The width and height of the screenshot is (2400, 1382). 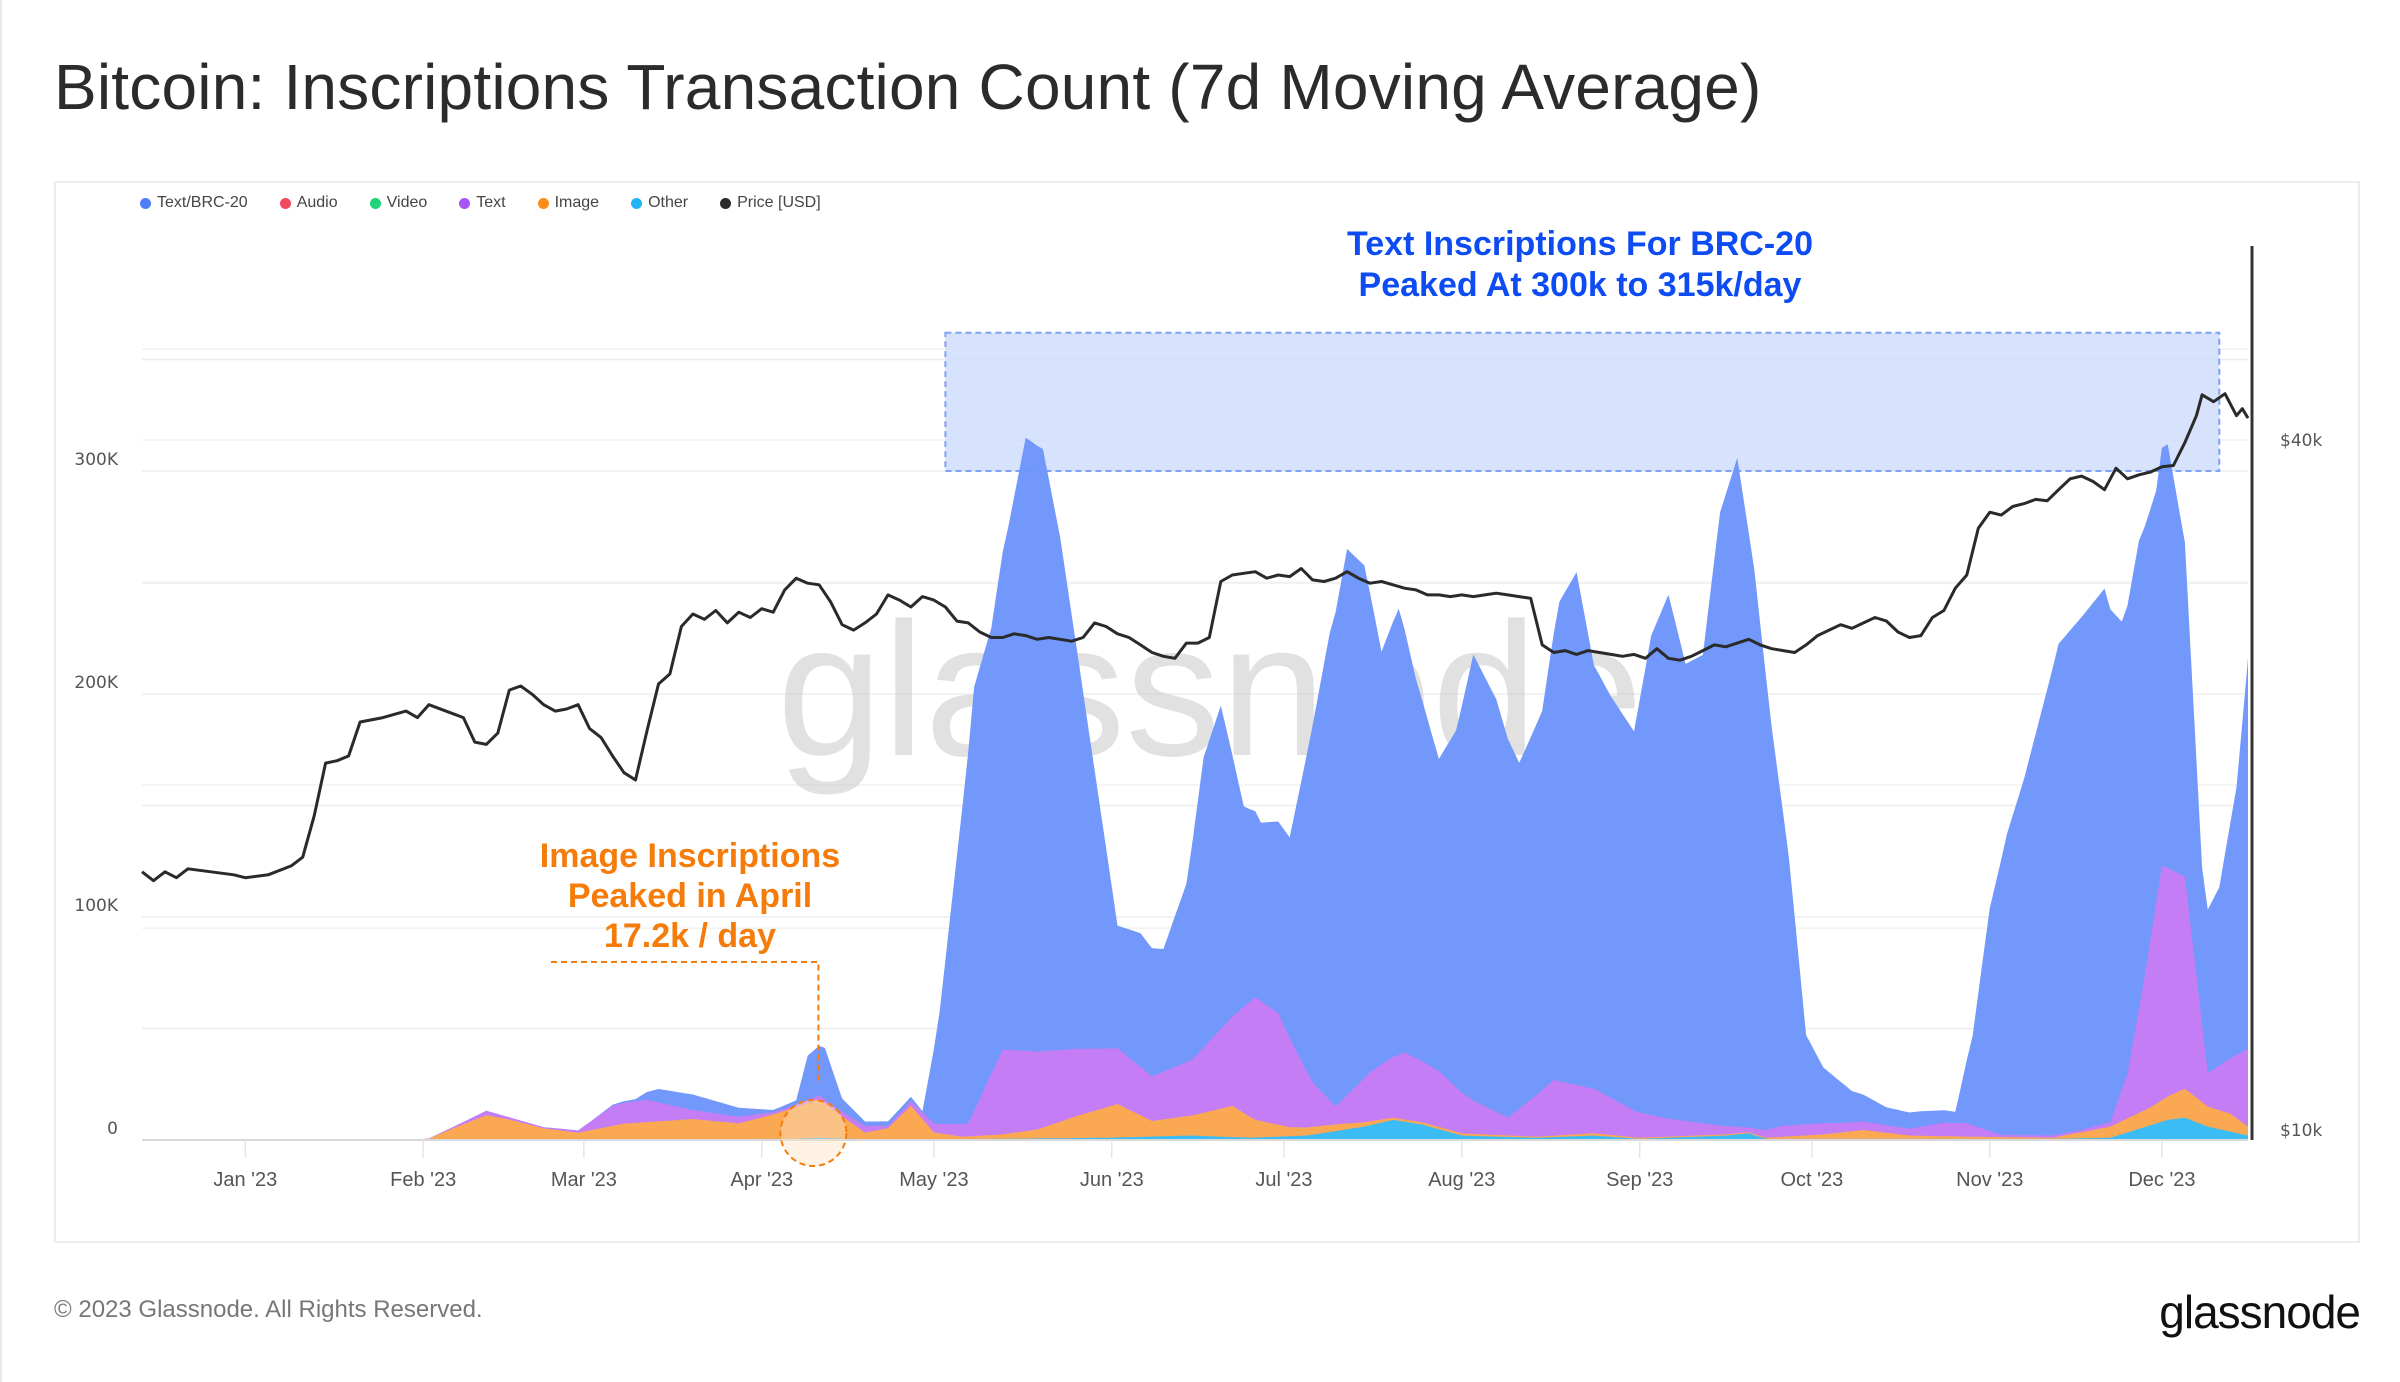 What do you see at coordinates (668, 202) in the screenshot?
I see `legend-label: Other` at bounding box center [668, 202].